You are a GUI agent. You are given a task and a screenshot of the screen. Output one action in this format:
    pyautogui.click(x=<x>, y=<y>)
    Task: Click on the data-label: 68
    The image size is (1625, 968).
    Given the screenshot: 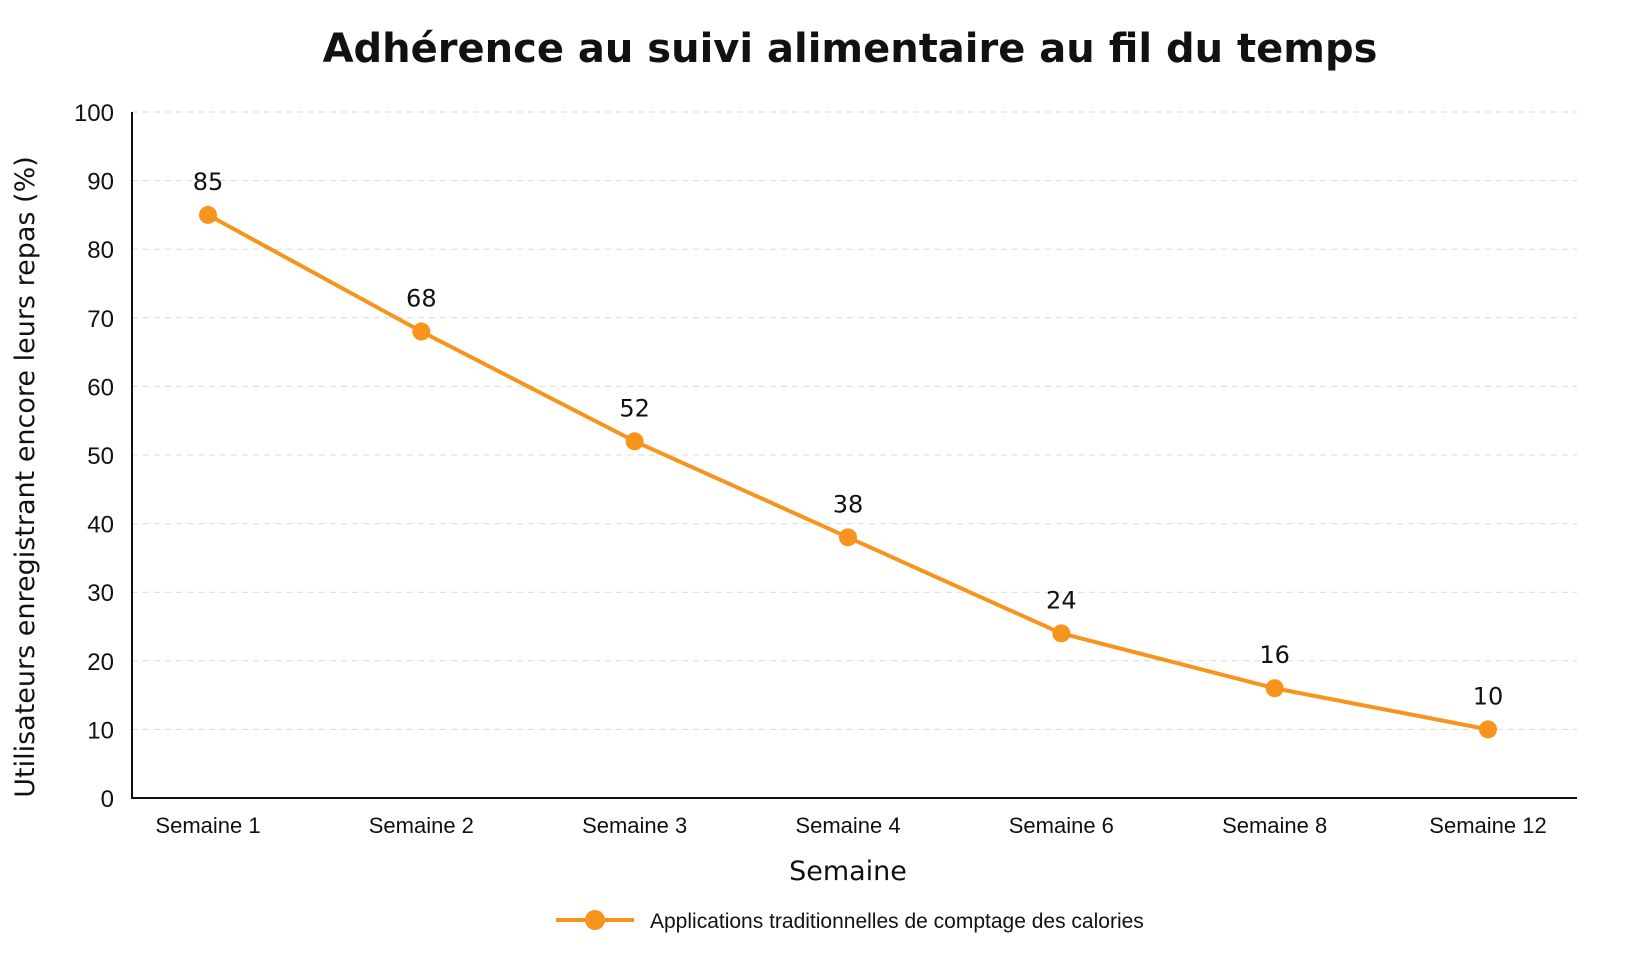 What is the action you would take?
    pyautogui.click(x=421, y=299)
    